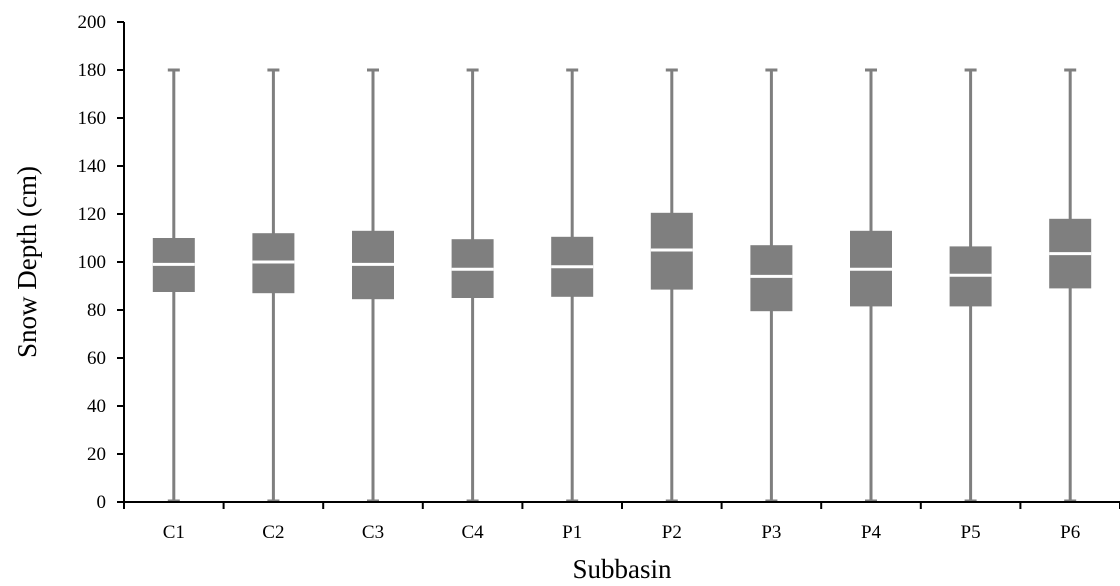 The image size is (1120, 586). Describe the element at coordinates (27, 262) in the screenshot. I see `y-axis-title: Snow Depth (cm)` at that location.